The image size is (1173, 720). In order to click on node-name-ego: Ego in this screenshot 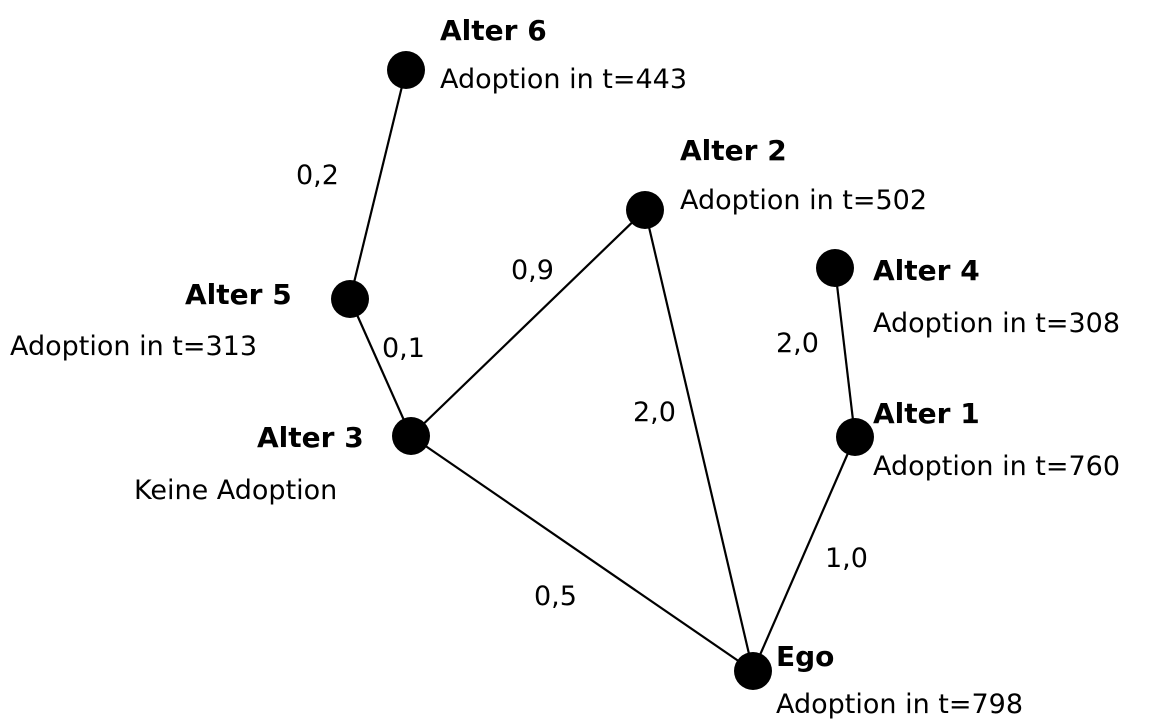, I will do `click(805, 656)`.